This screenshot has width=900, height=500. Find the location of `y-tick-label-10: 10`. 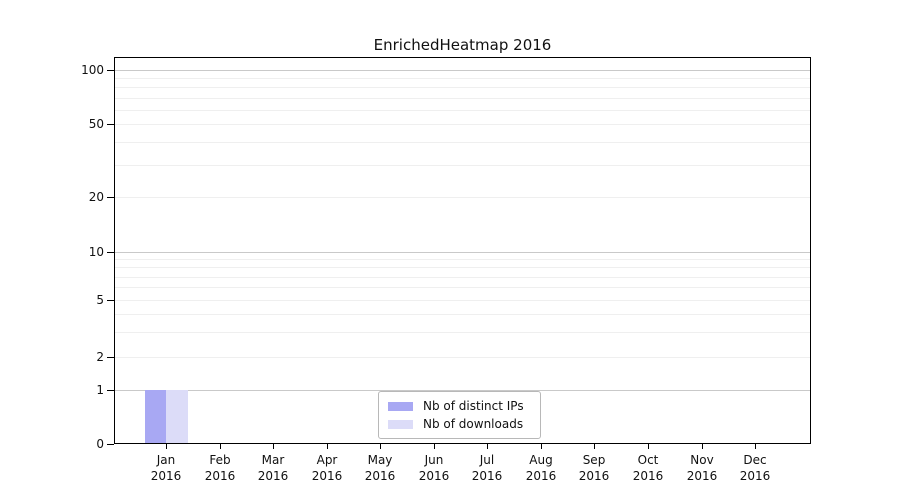

y-tick-label-10: 10 is located at coordinates (96, 252).